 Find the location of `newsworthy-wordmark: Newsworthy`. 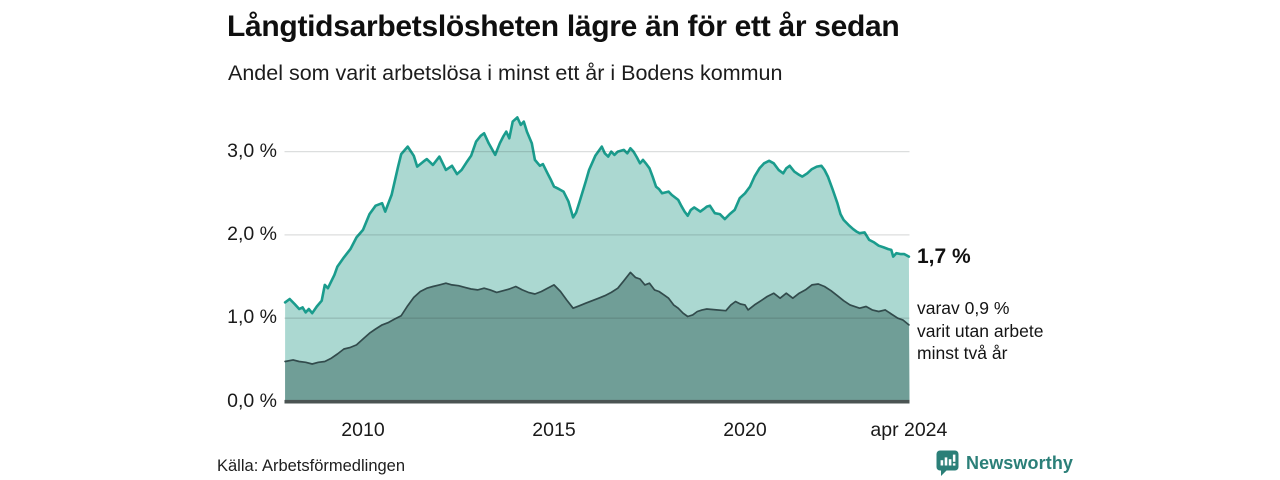

newsworthy-wordmark: Newsworthy is located at coordinates (1020, 462).